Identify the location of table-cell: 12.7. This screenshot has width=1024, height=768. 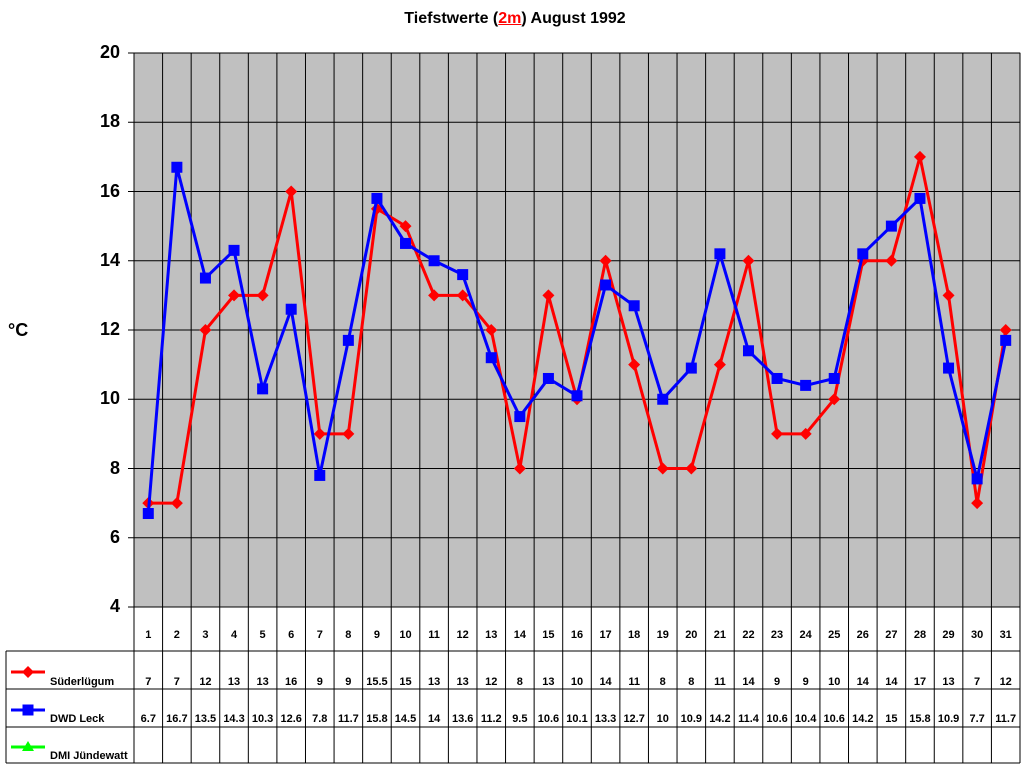
(634, 719).